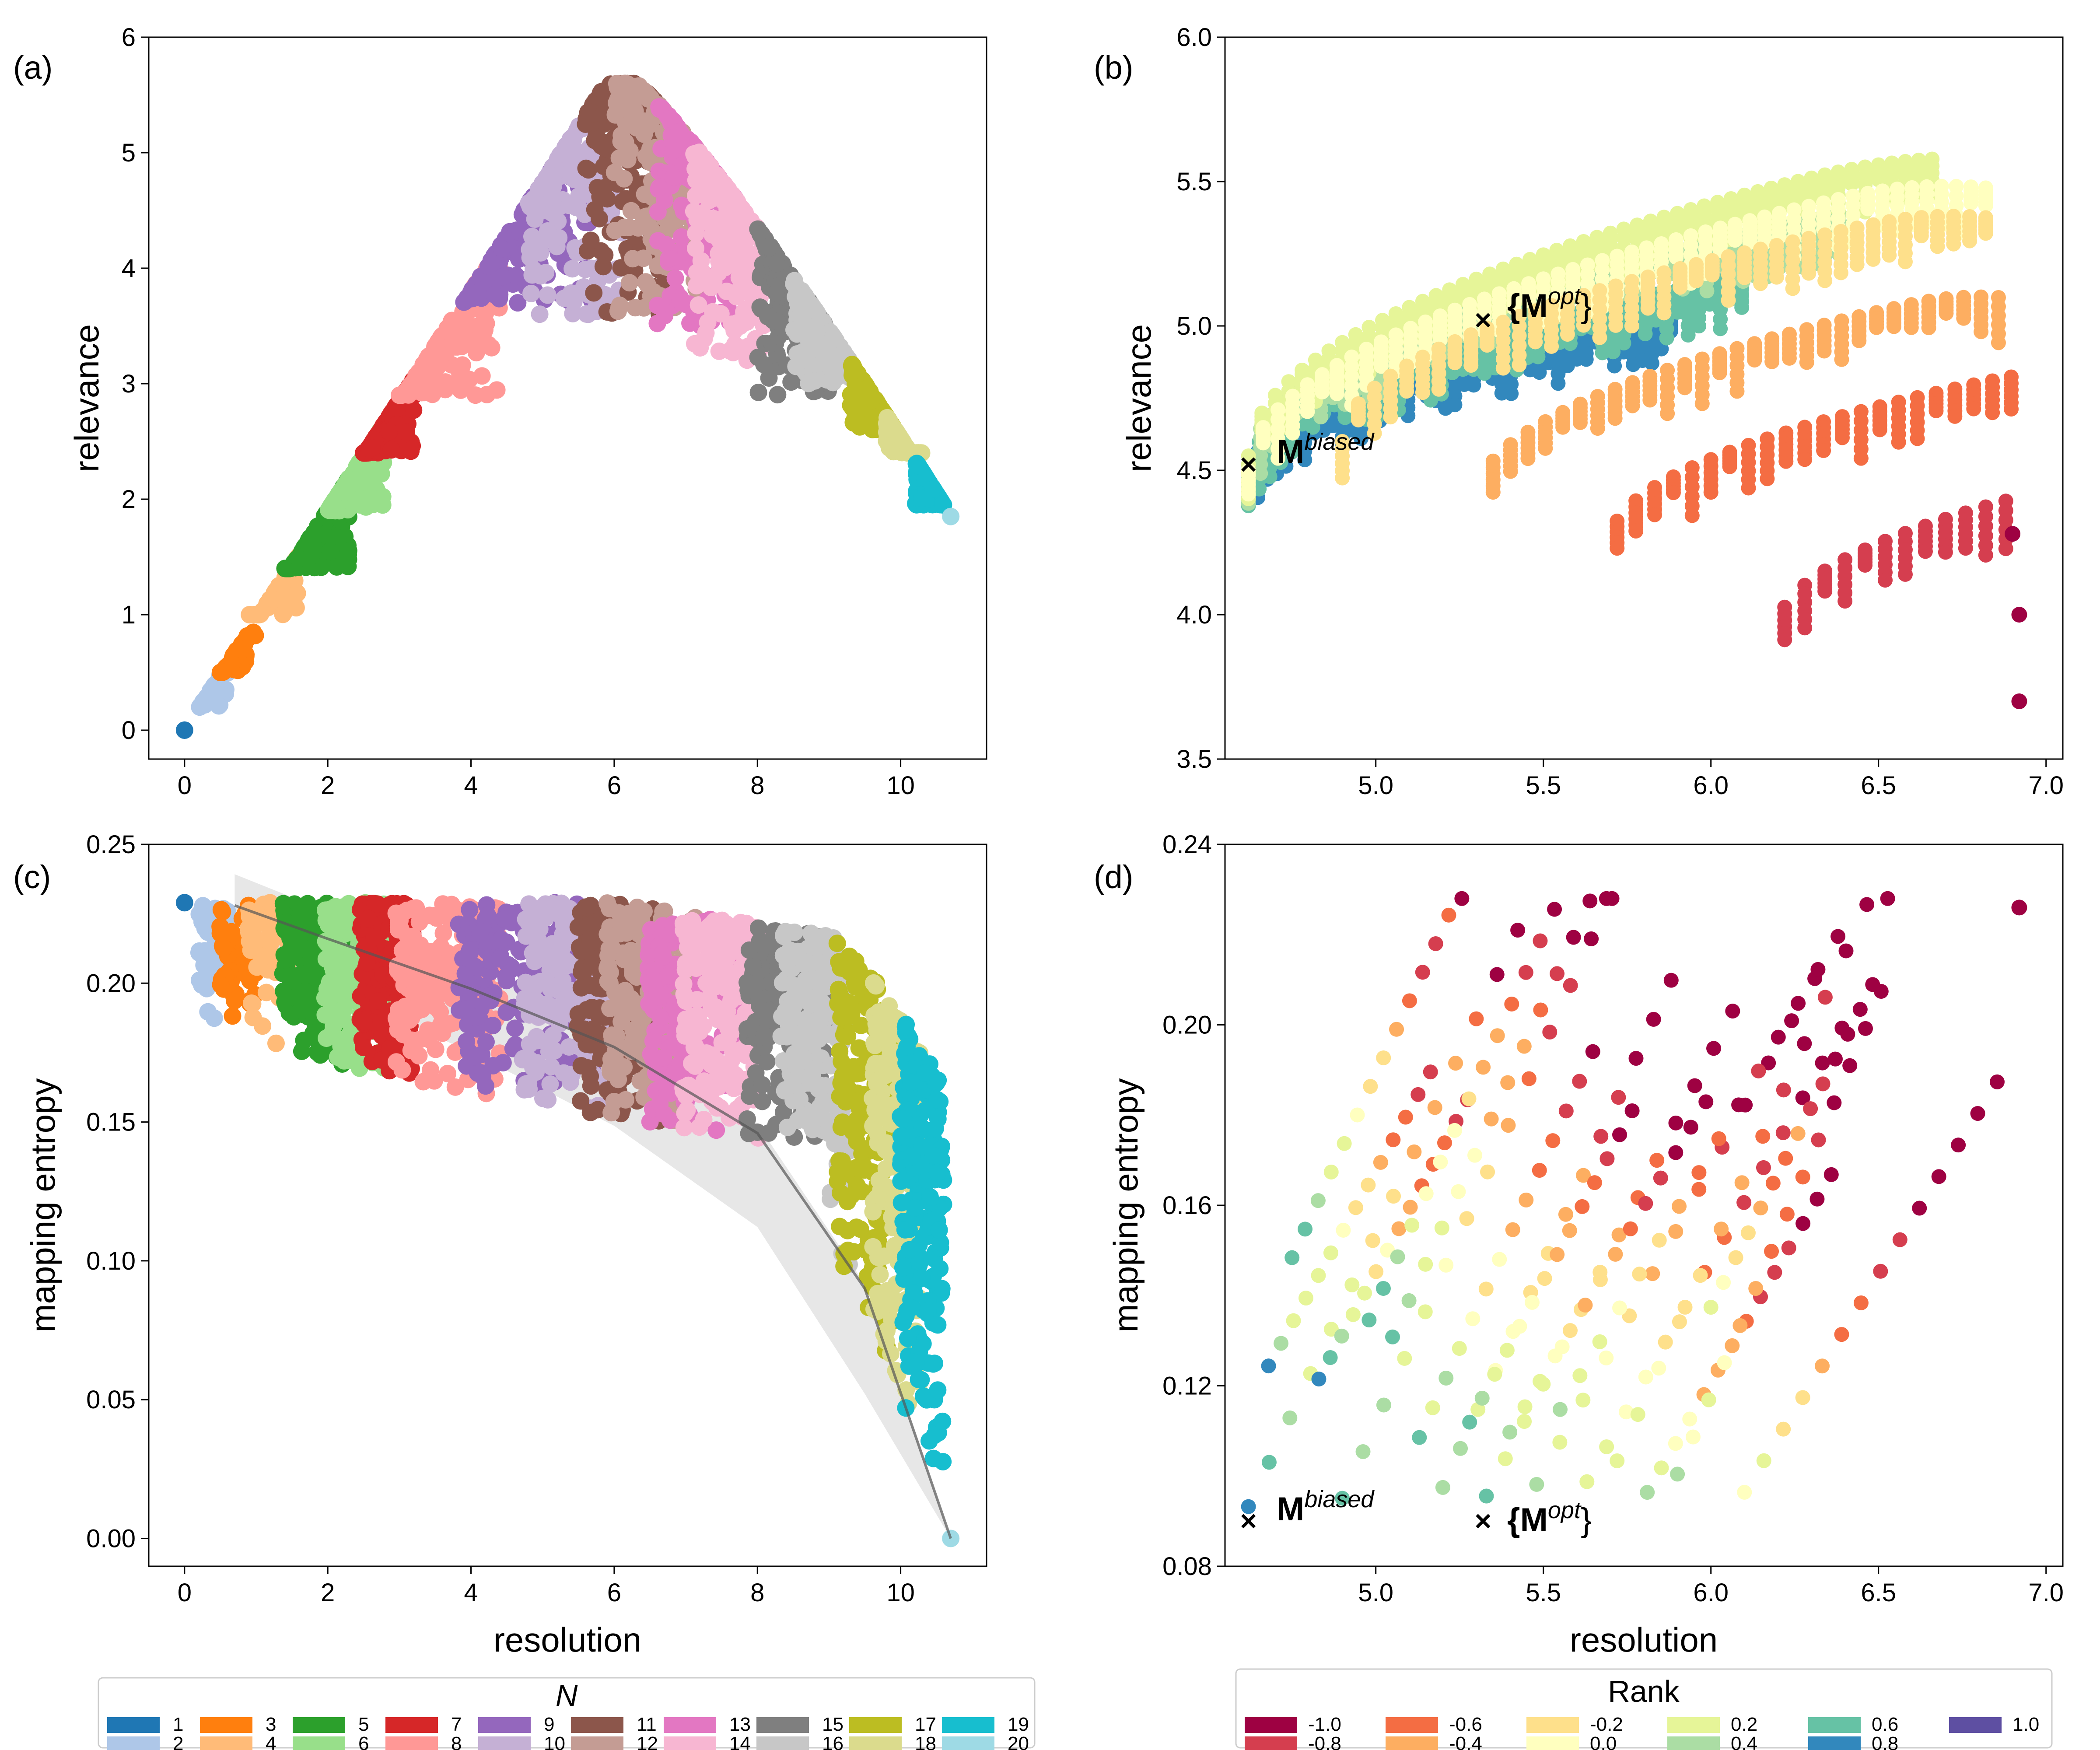  I want to click on panel-label-c: (c), so click(32, 877).